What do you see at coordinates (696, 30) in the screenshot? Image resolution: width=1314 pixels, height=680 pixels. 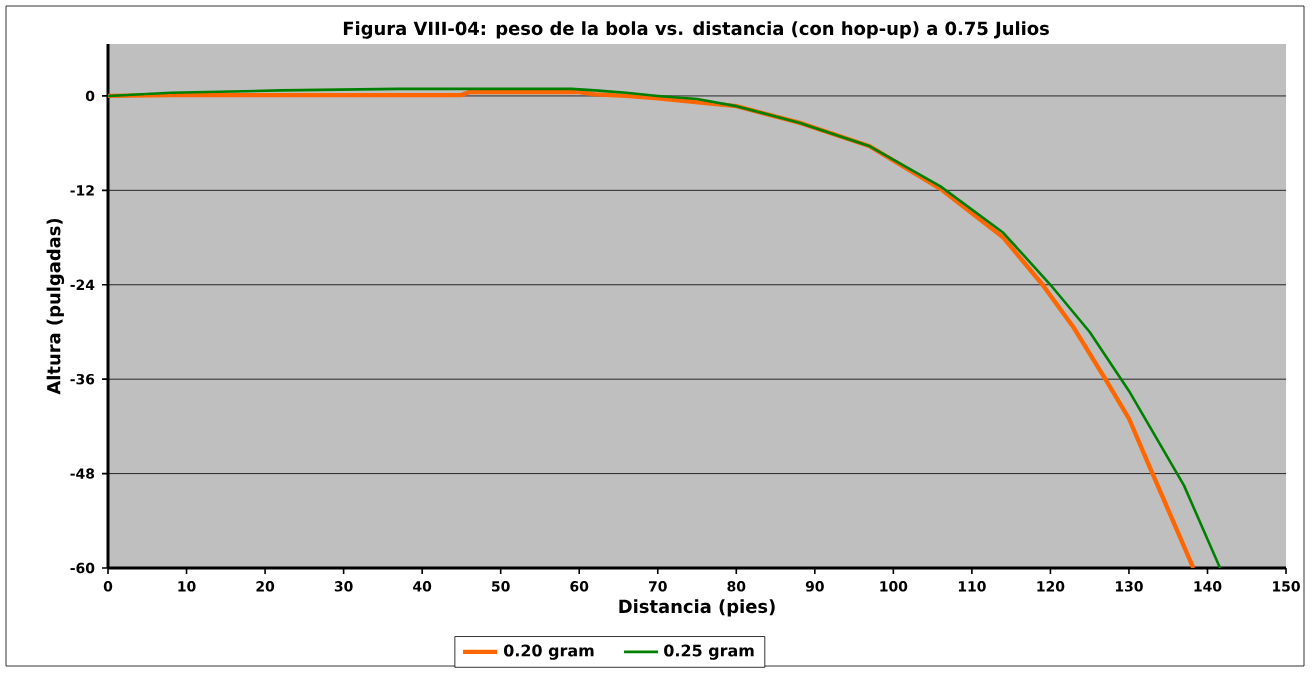 I see `chart-title: Figura VIII-04: peso de la bola vs. distancia (con hop-up) a 0.75 Julios` at bounding box center [696, 30].